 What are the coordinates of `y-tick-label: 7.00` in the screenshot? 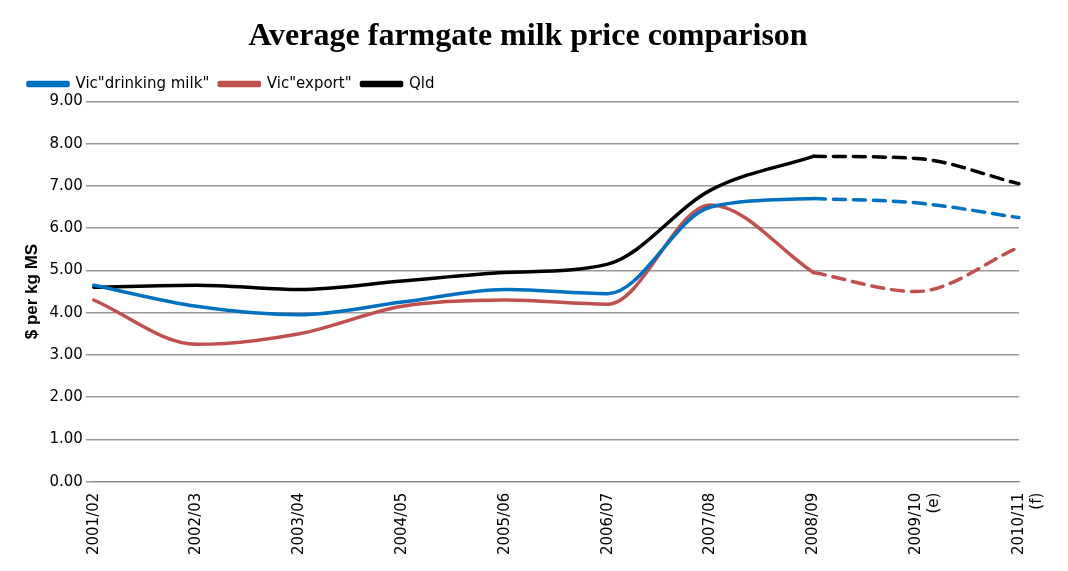 It's located at (66, 184).